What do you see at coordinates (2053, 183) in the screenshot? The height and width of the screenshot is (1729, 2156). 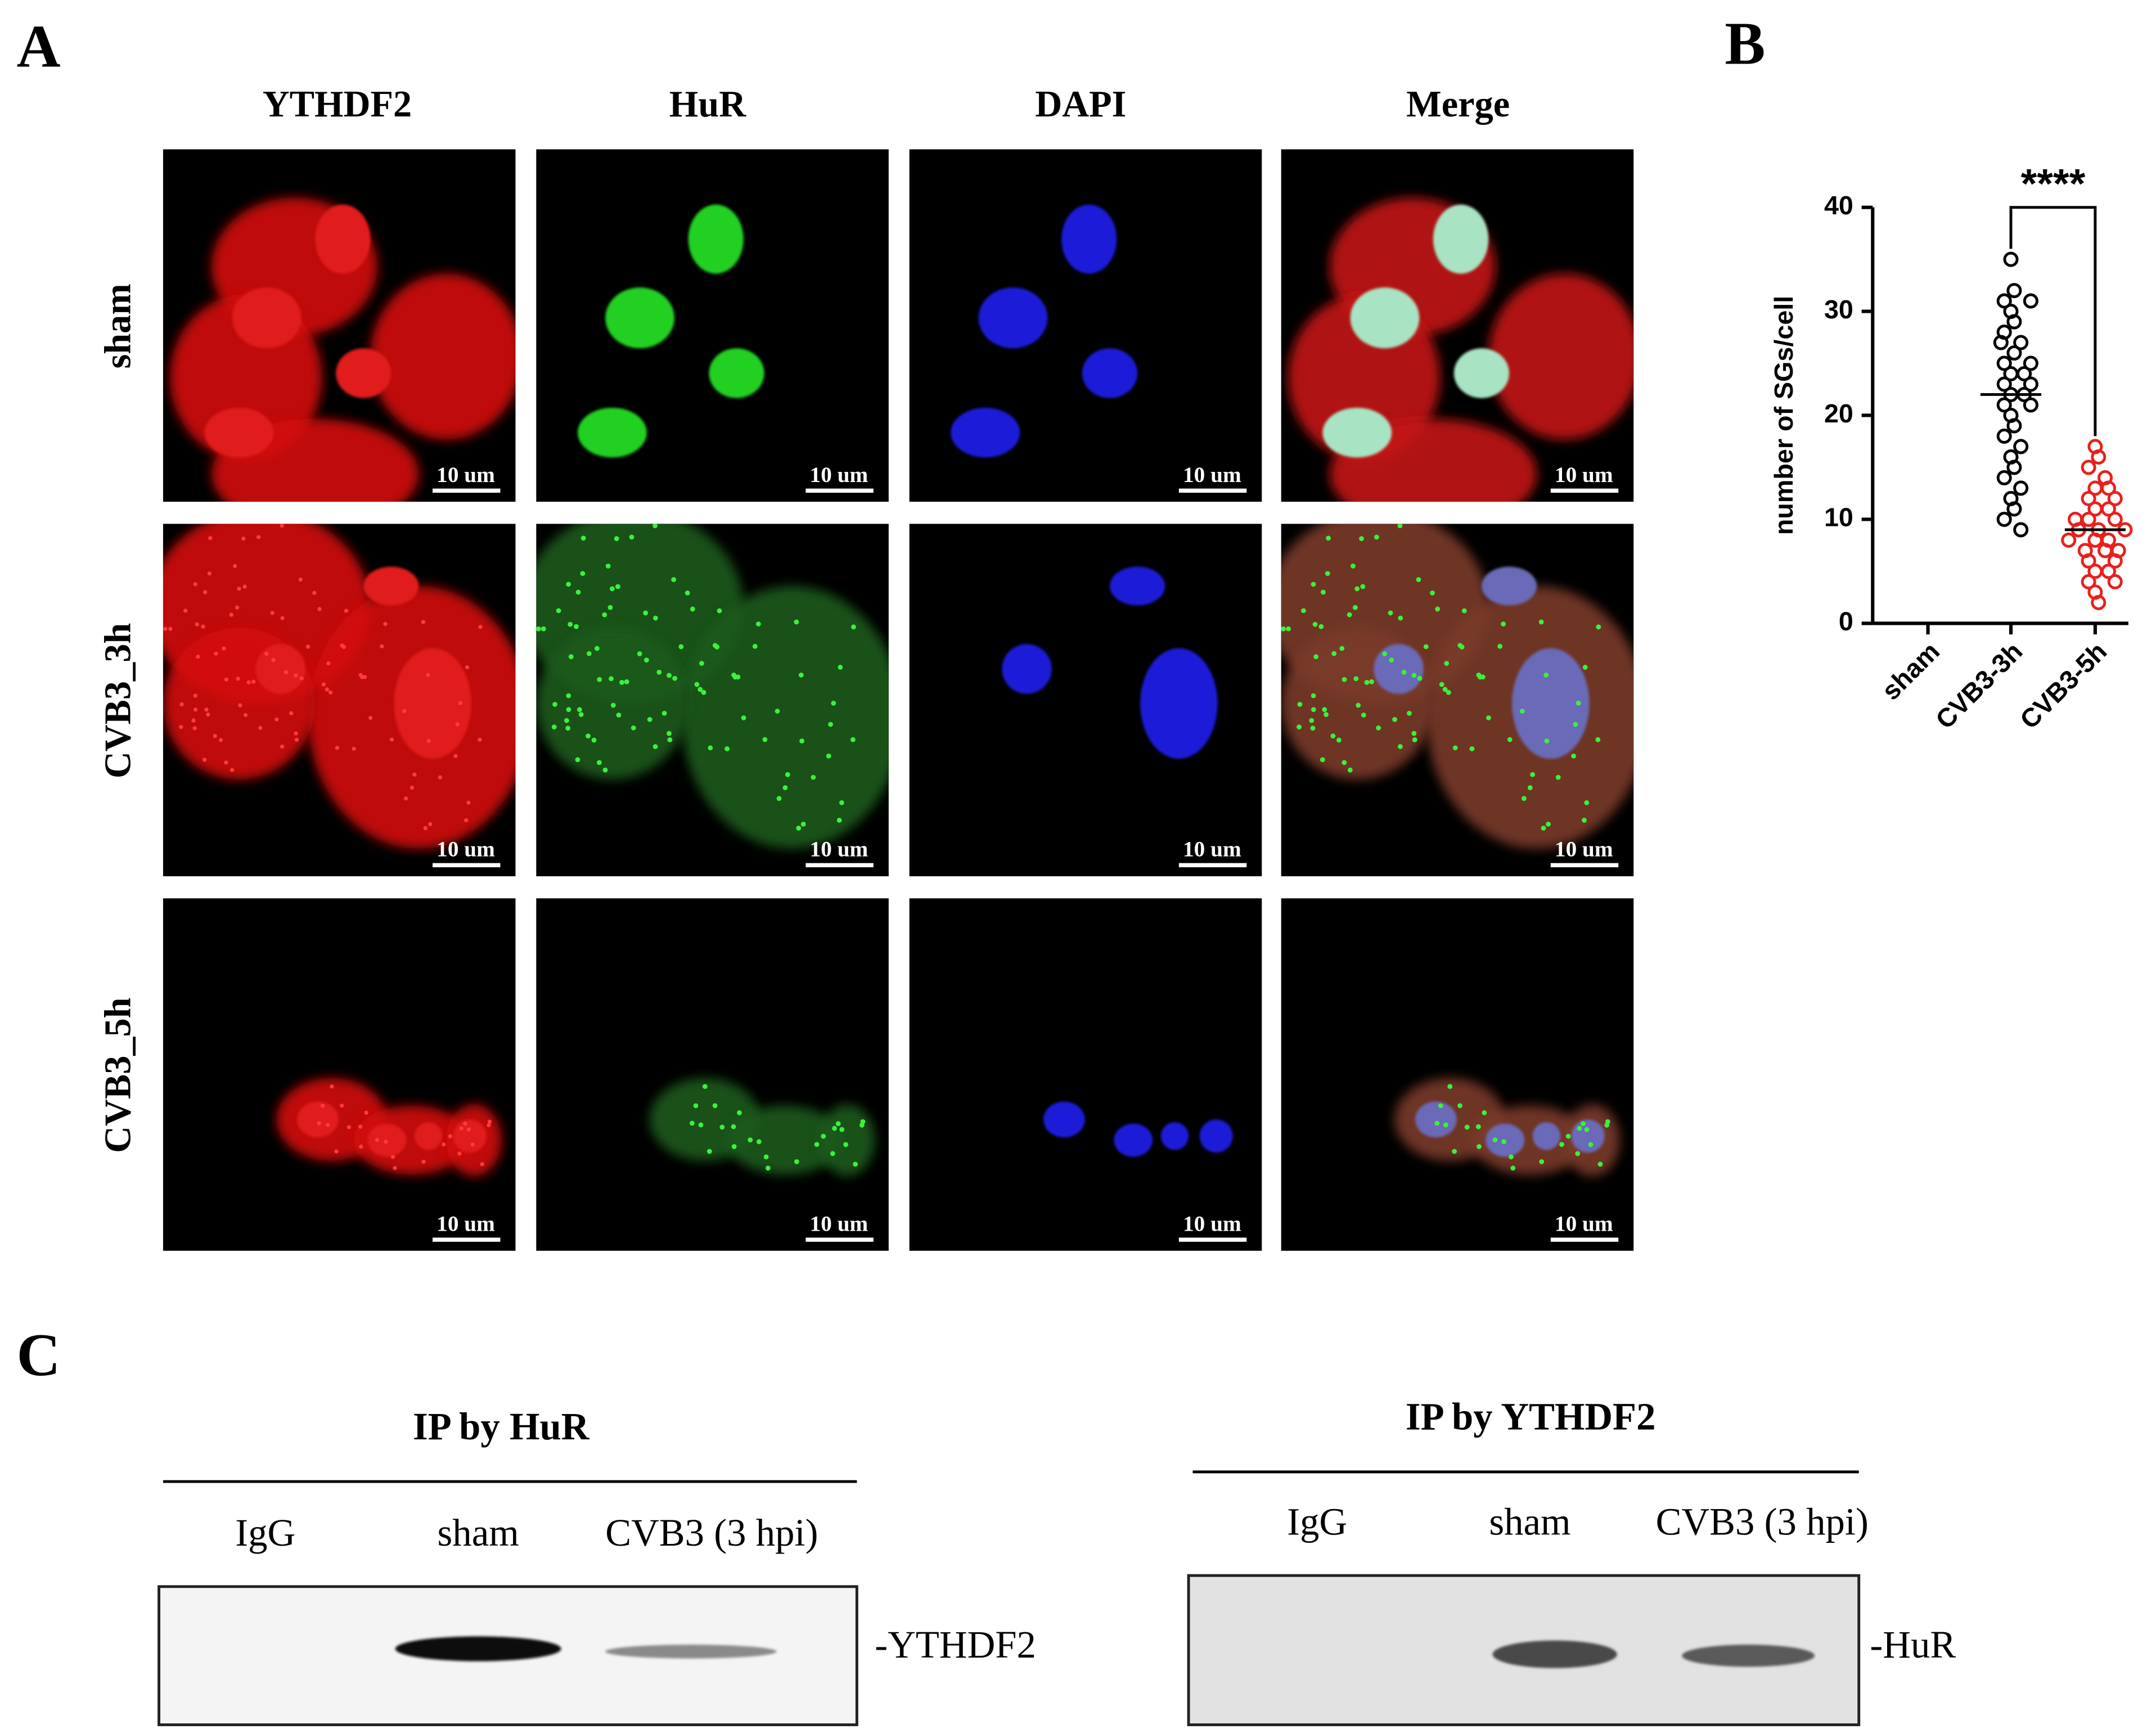 I see `significance-label: ****` at bounding box center [2053, 183].